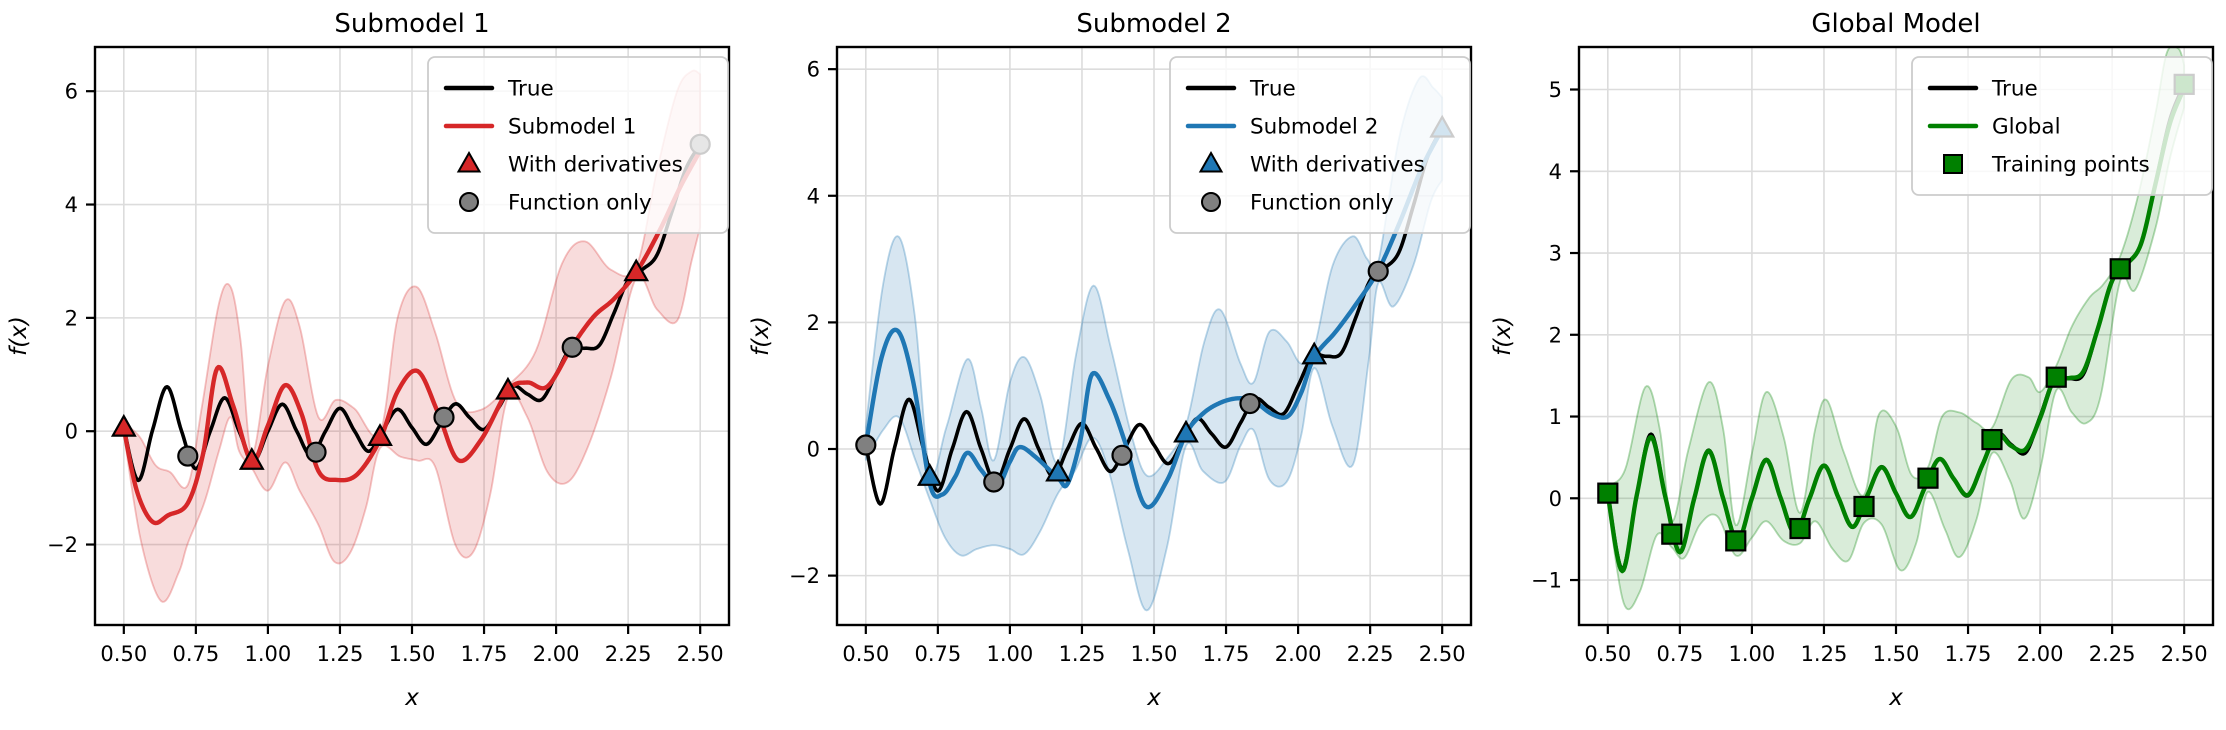  Describe the element at coordinates (1555, 90) in the screenshot. I see `y-tick-label: 5` at that location.